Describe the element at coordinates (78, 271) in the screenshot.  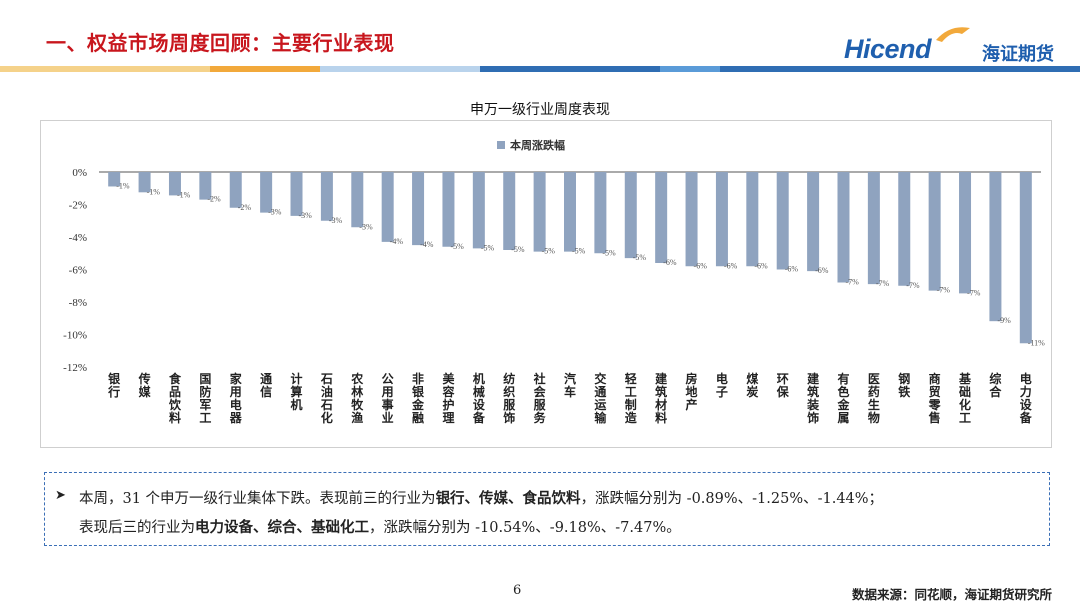
I see `y-tick-label: -6%` at that location.